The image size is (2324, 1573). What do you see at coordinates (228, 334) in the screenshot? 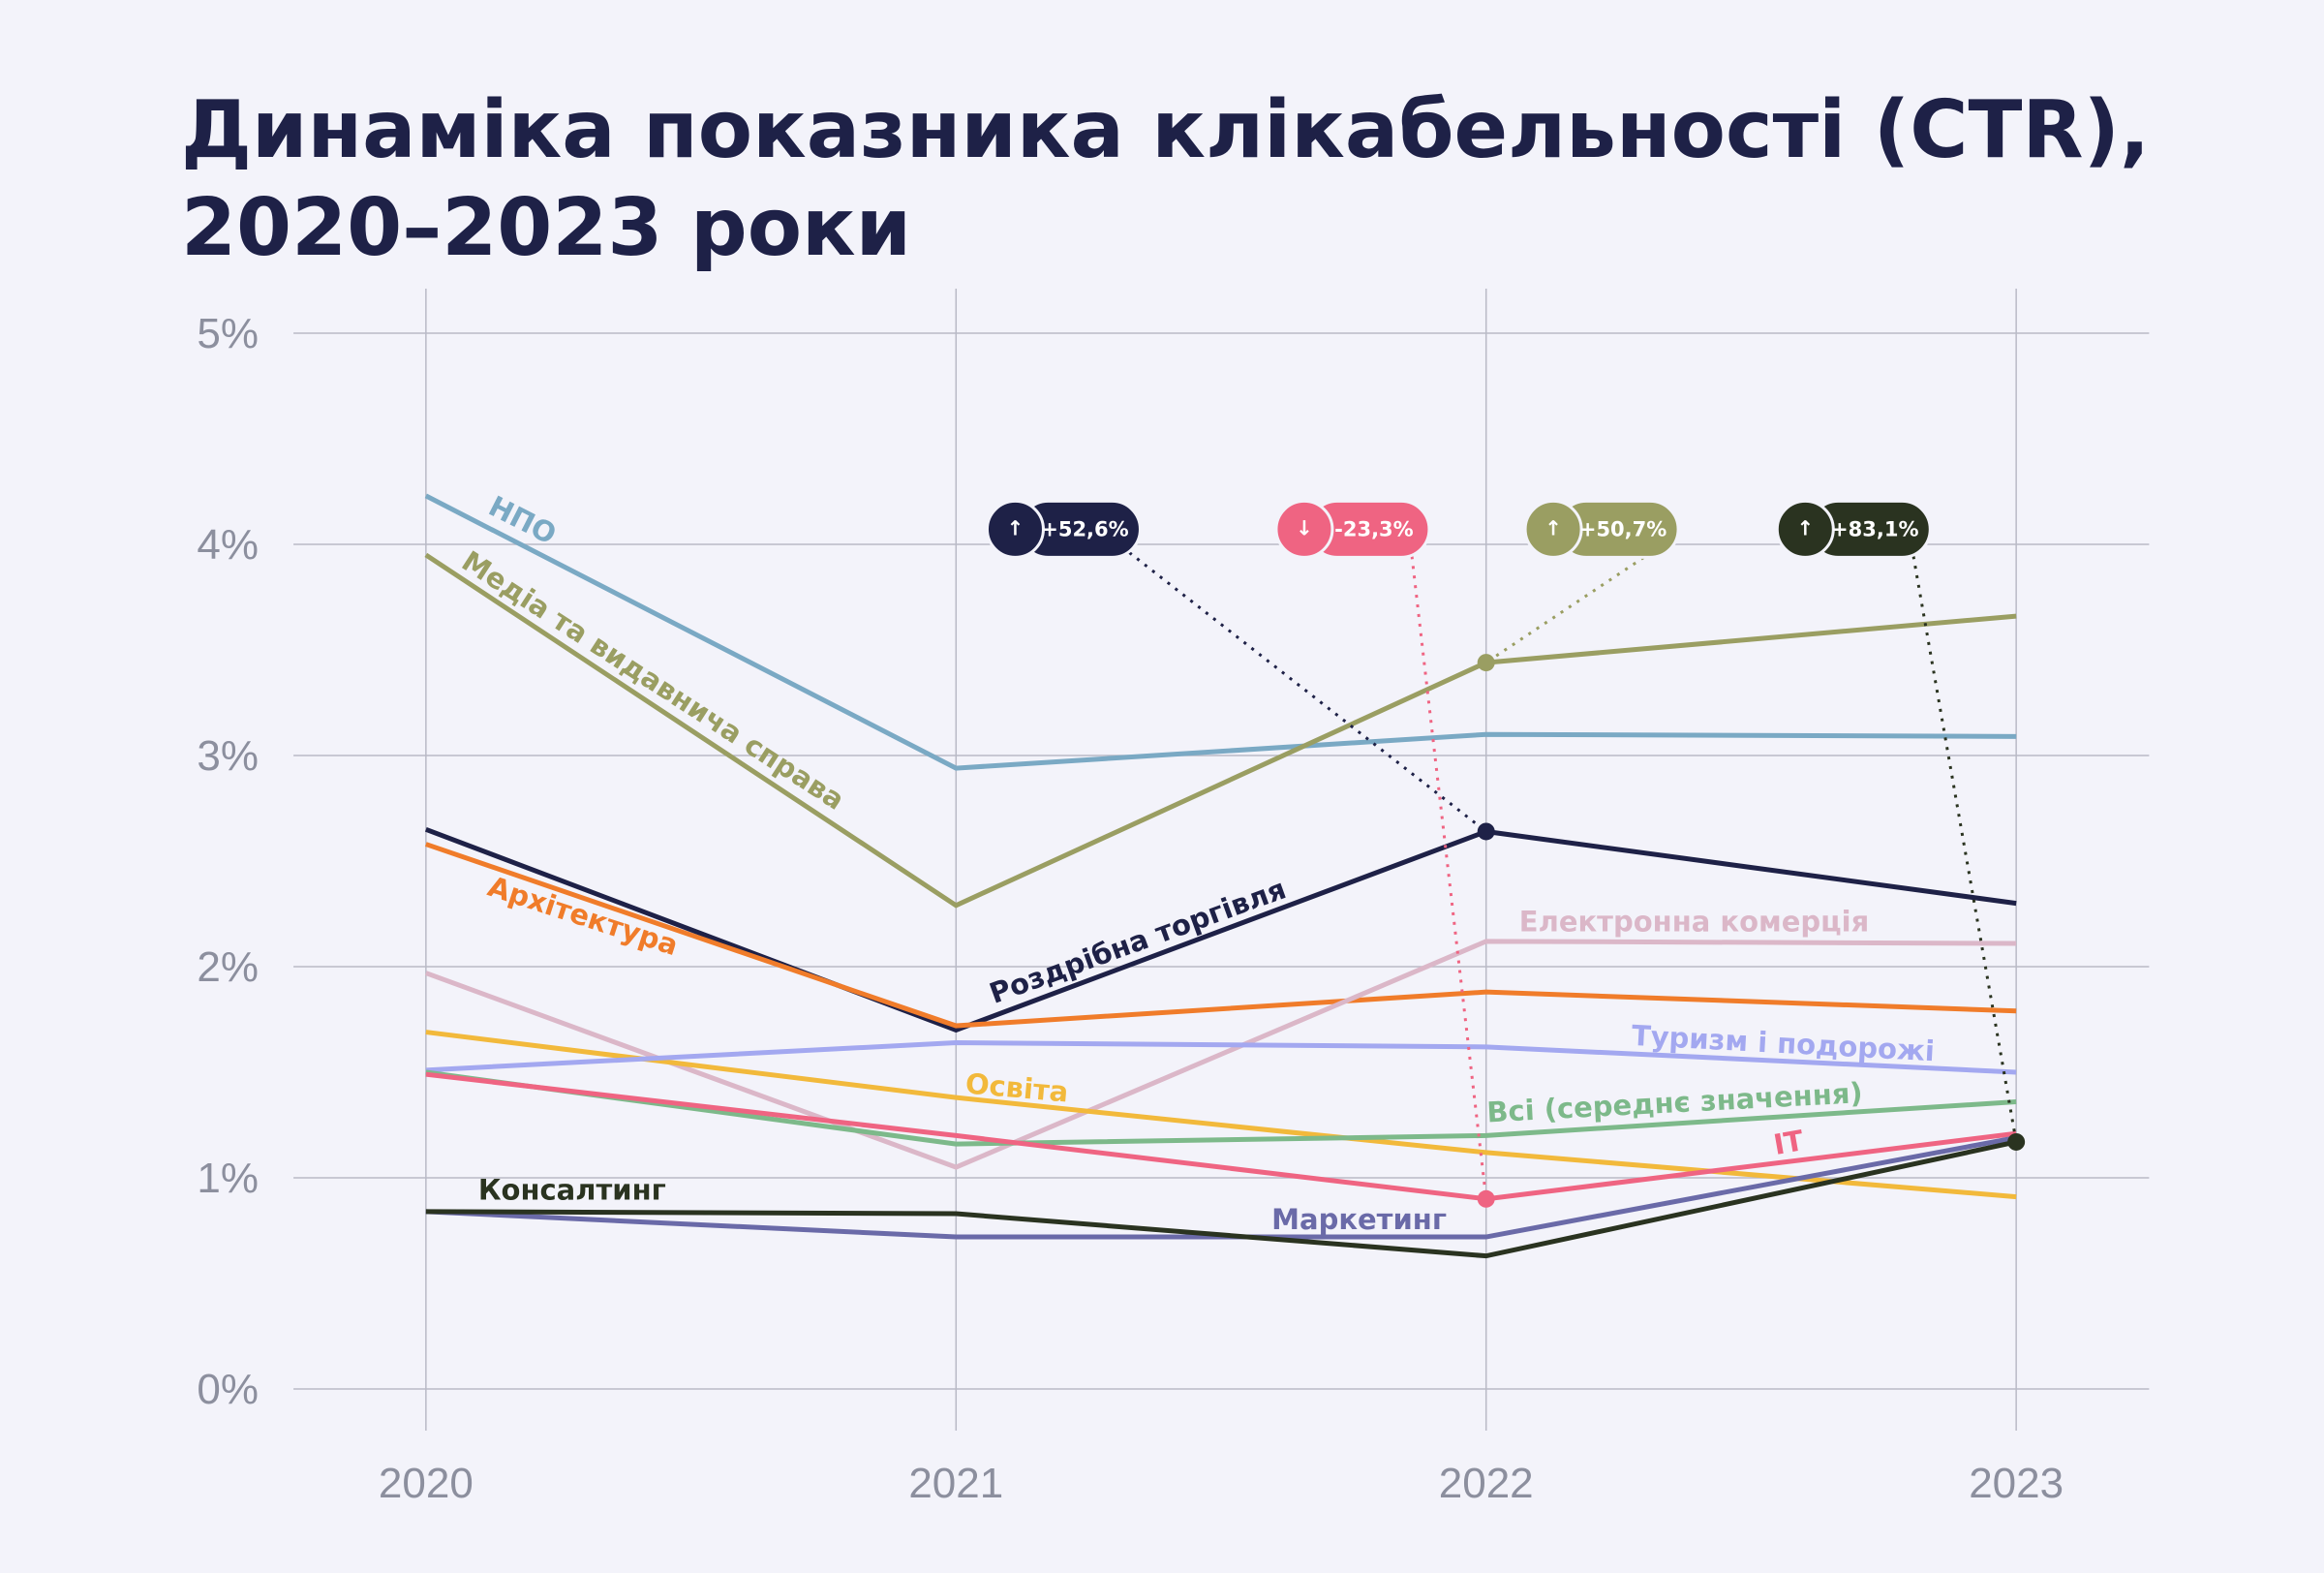
I see `y-tick-label: 5%` at bounding box center [228, 334].